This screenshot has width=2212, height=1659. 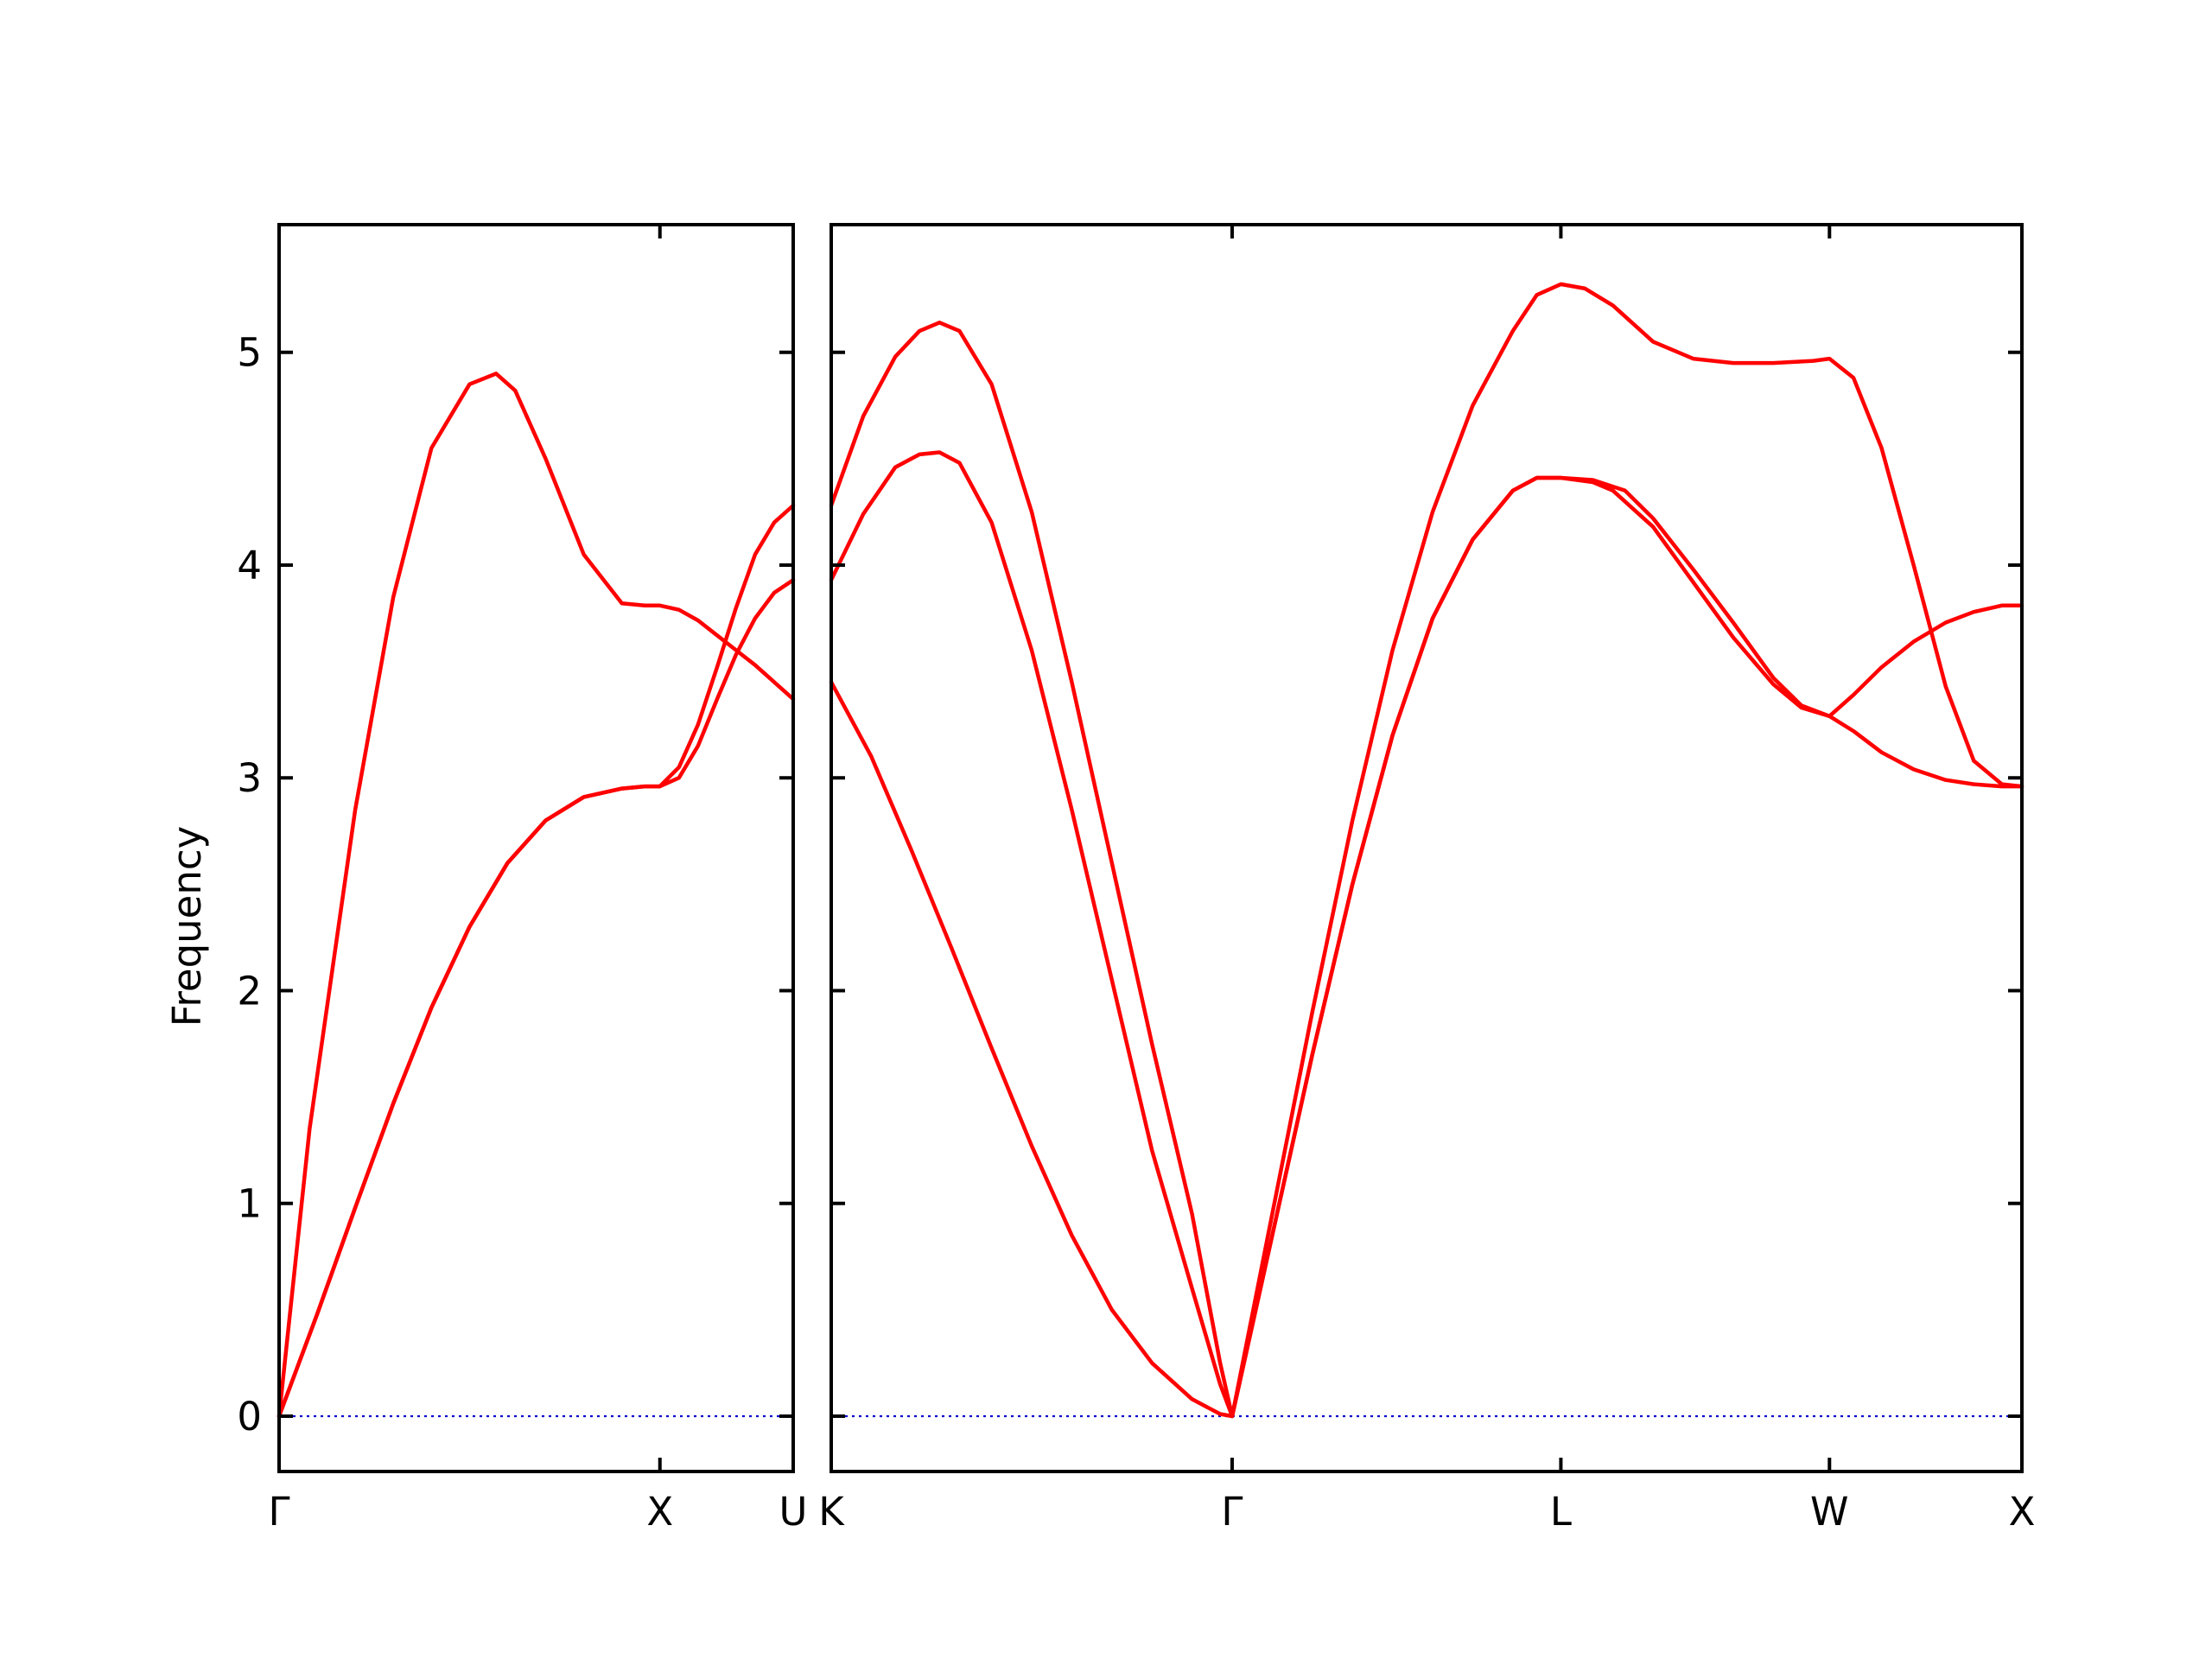 What do you see at coordinates (249, 885) in the screenshot?
I see `y-tick-labels: 0 1 2 3 4 5` at bounding box center [249, 885].